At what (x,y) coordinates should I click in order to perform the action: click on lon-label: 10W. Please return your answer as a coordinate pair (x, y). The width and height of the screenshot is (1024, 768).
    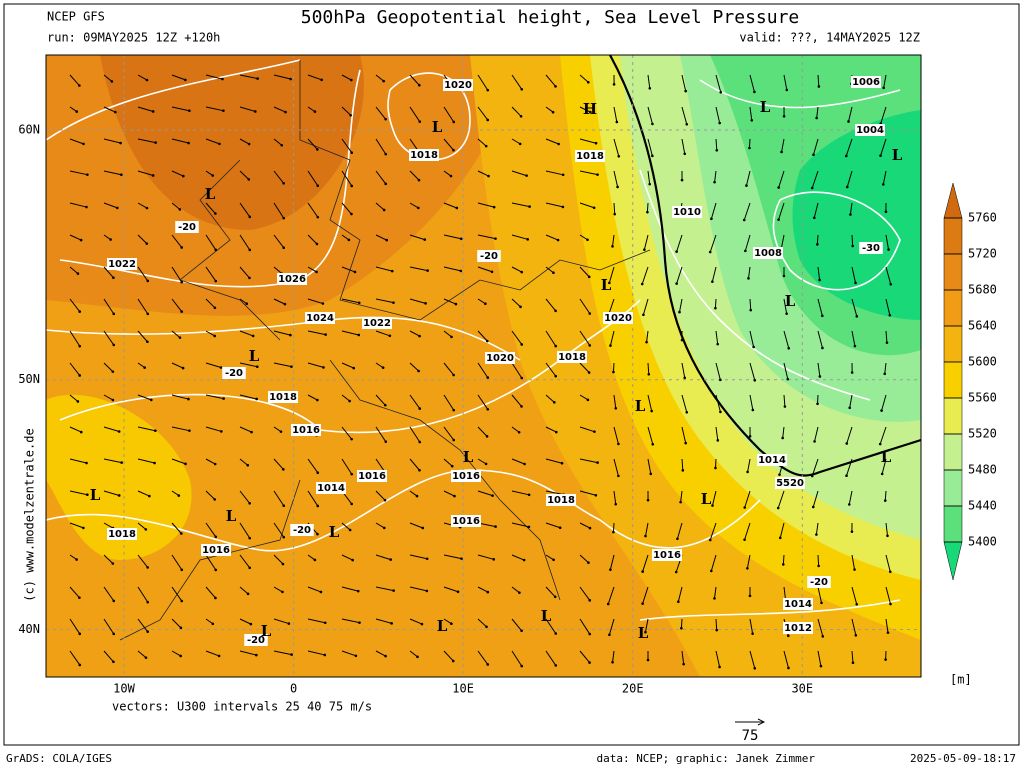
    Looking at the image, I should click on (124, 689).